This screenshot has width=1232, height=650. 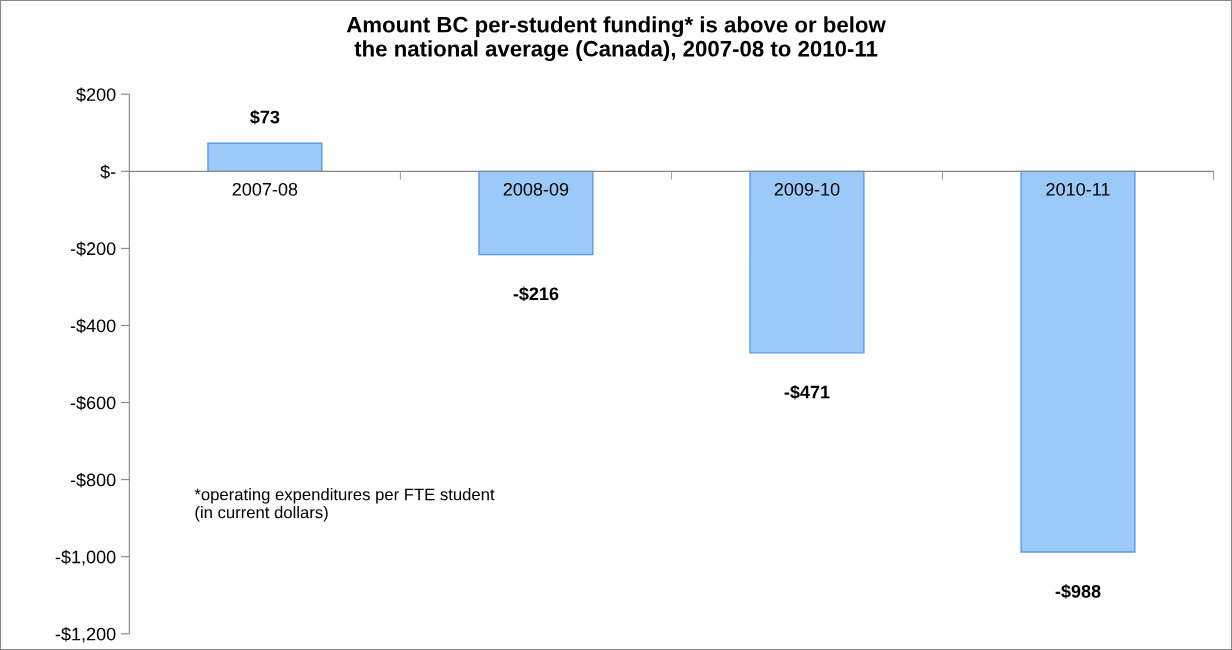 What do you see at coordinates (265, 117) in the screenshot?
I see `data-label: $73` at bounding box center [265, 117].